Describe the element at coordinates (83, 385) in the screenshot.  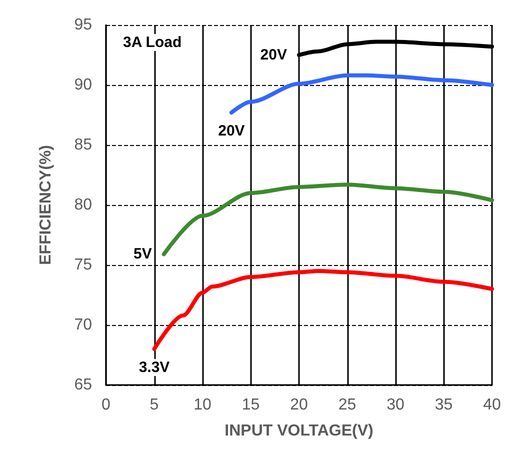
I see `y-tick-label: 65` at that location.